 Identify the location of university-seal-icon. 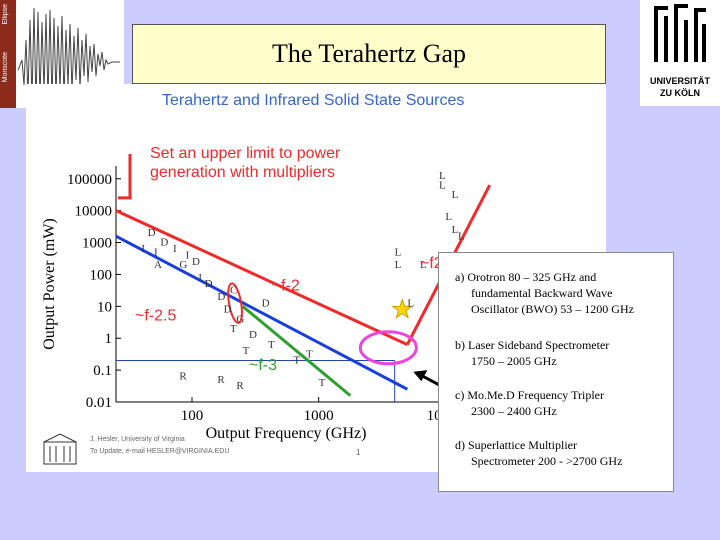
(60, 449).